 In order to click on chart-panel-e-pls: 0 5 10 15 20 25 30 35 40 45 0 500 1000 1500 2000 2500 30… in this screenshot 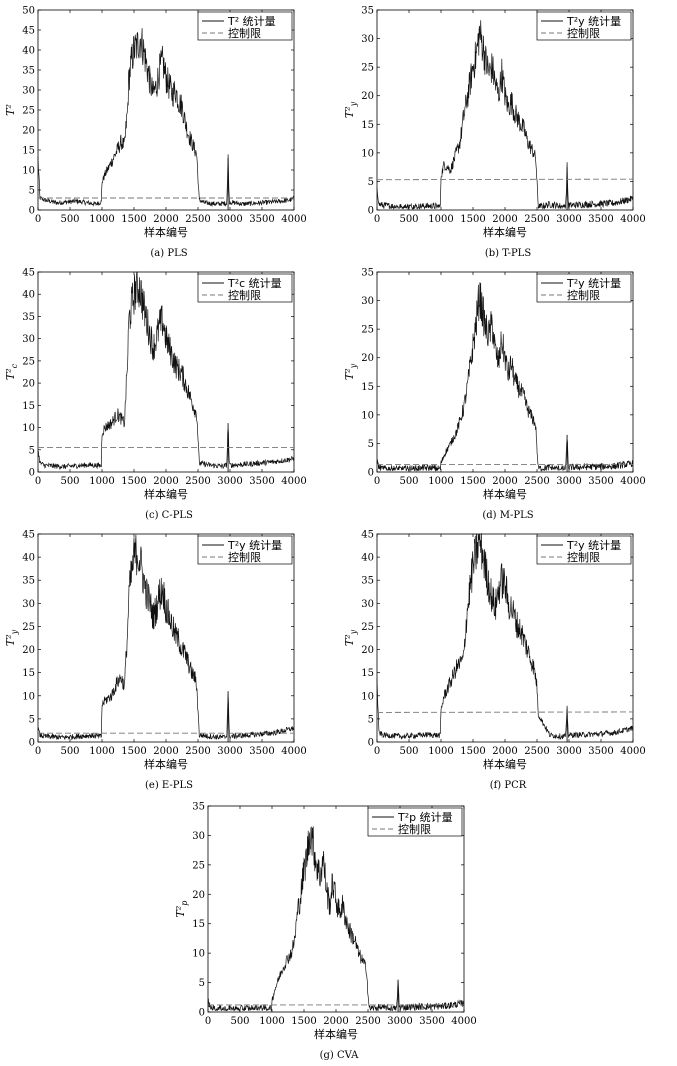, I will do `click(169, 659)`.